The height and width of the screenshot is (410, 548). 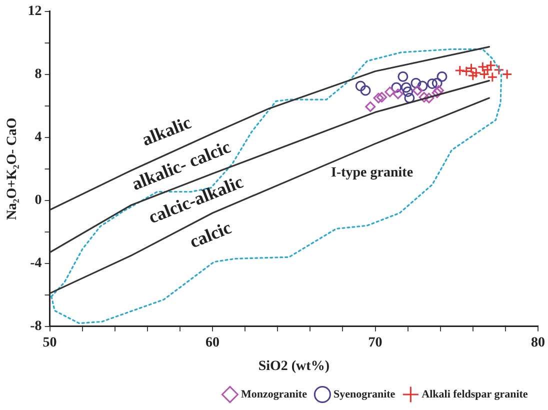 What do you see at coordinates (213, 342) in the screenshot?
I see `x-tick-label: 60` at bounding box center [213, 342].